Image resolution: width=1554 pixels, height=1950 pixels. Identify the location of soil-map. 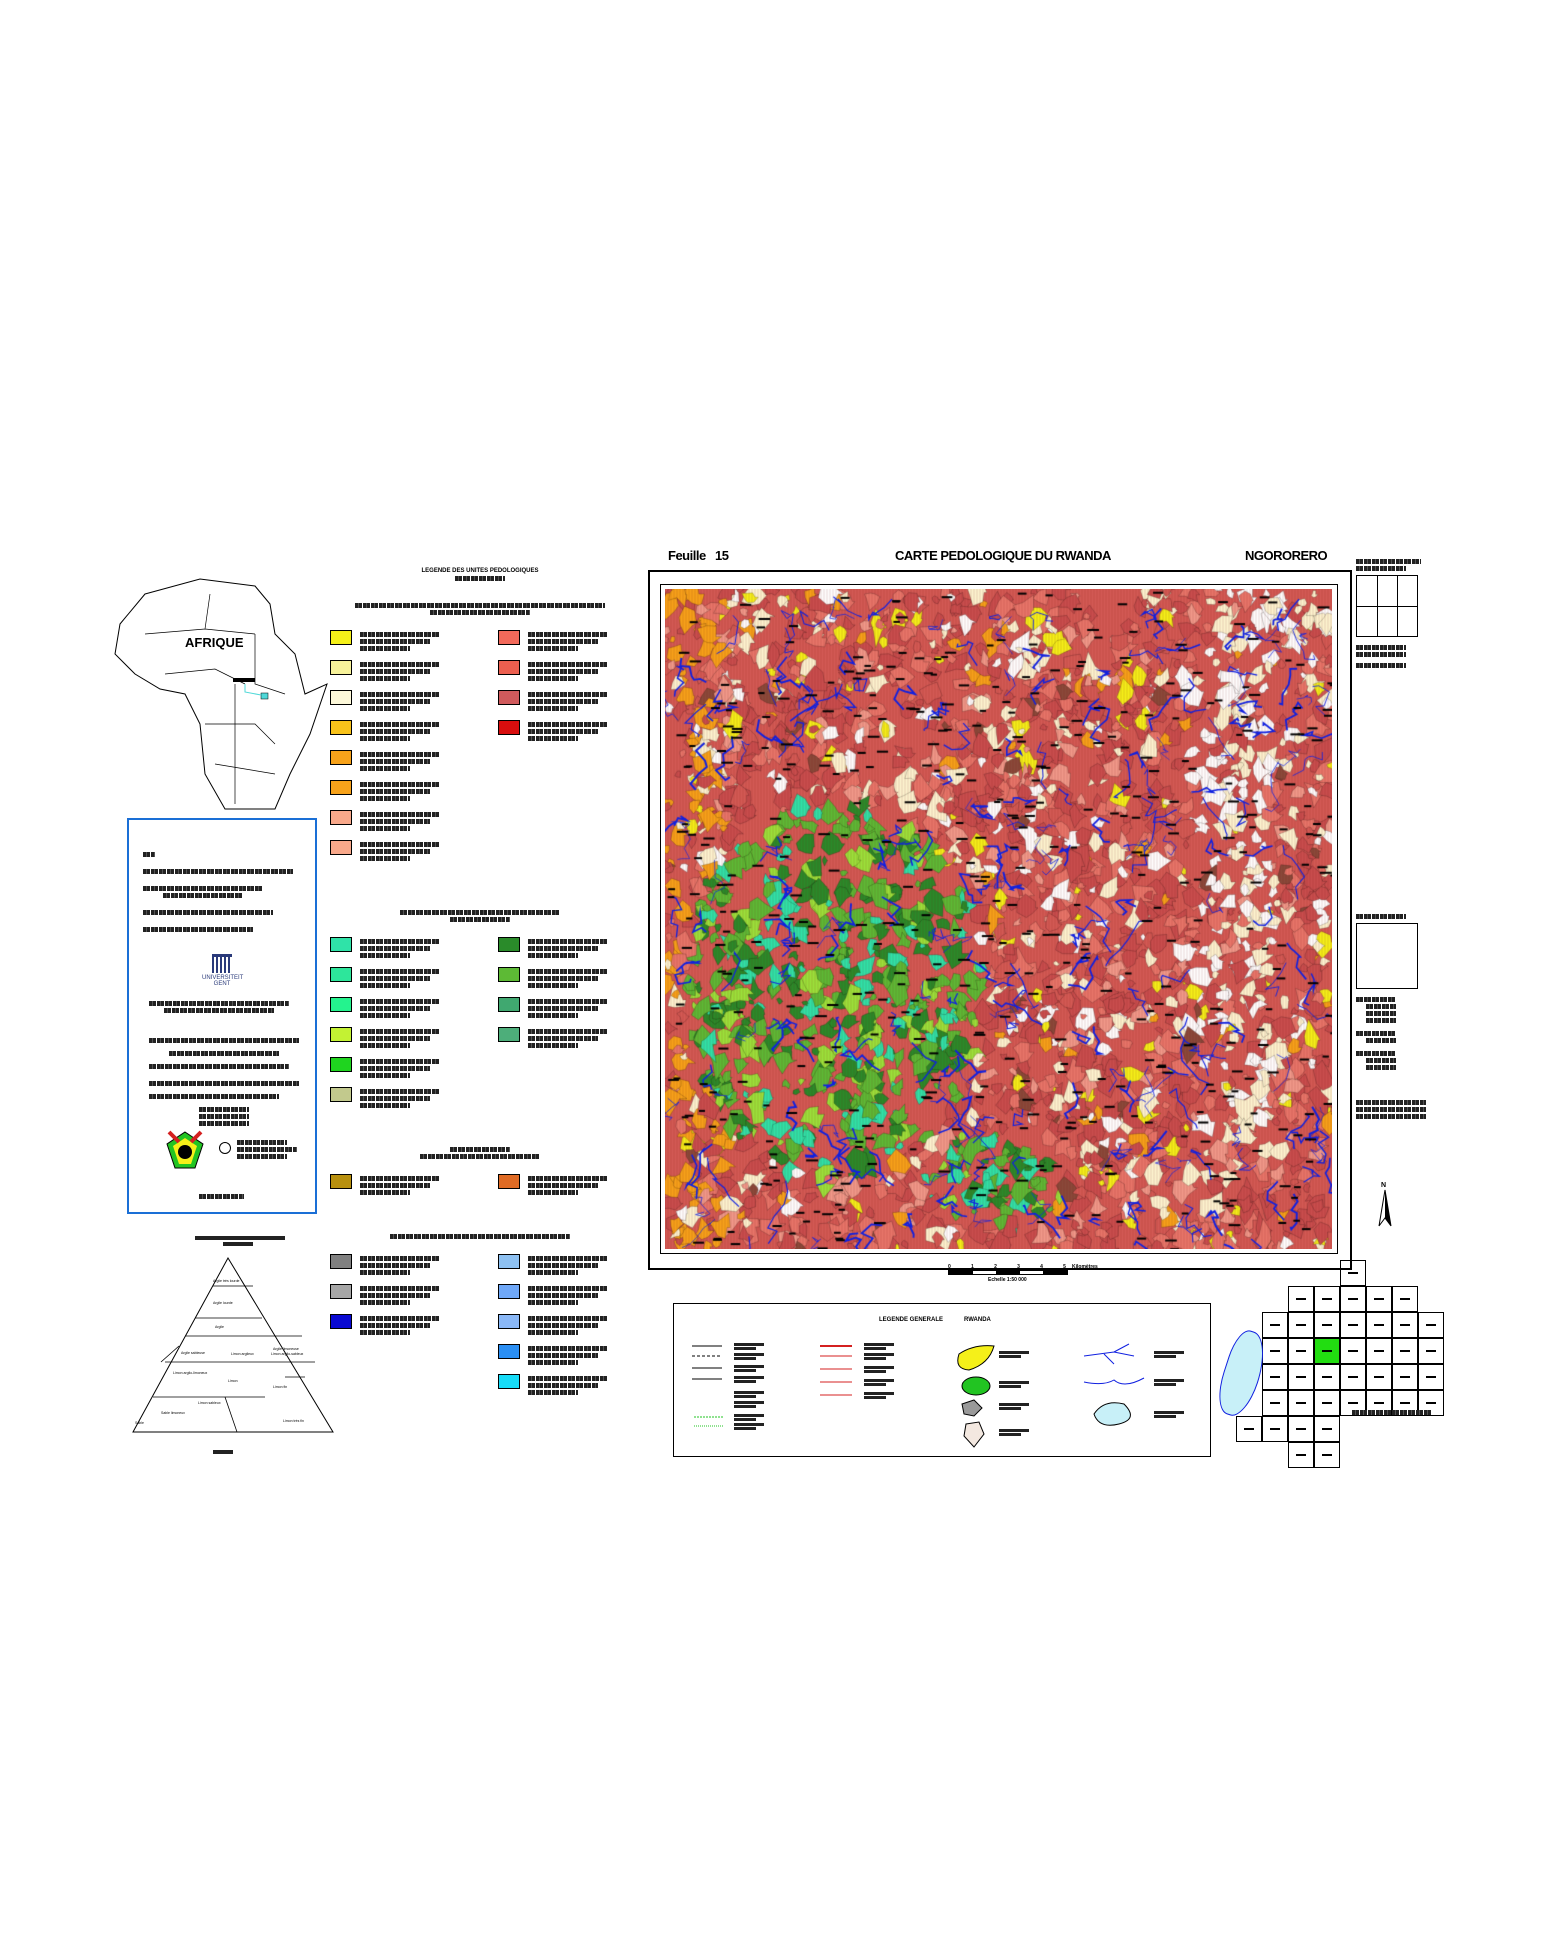
(998, 919).